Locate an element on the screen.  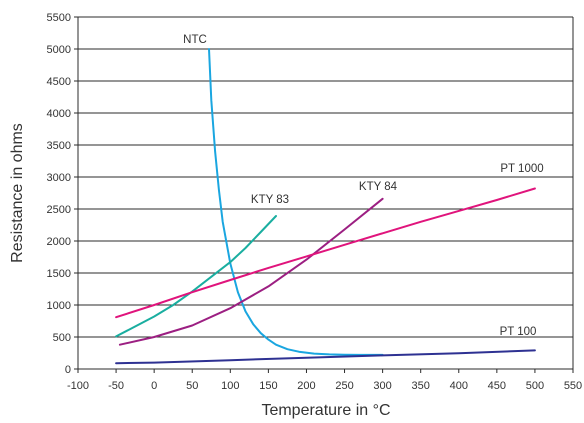
y-tick-label: 1000 is located at coordinates (59, 306).